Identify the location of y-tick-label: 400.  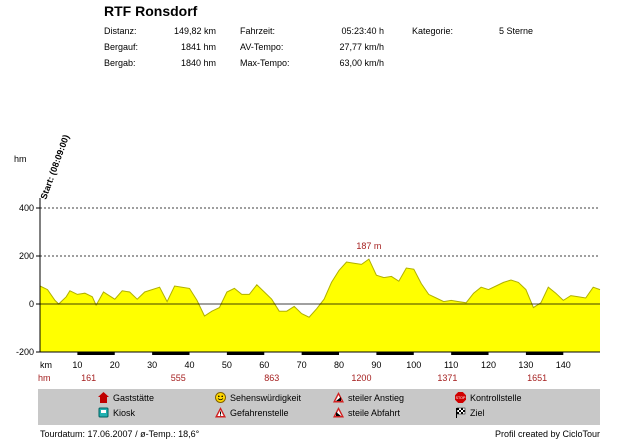
(26, 208).